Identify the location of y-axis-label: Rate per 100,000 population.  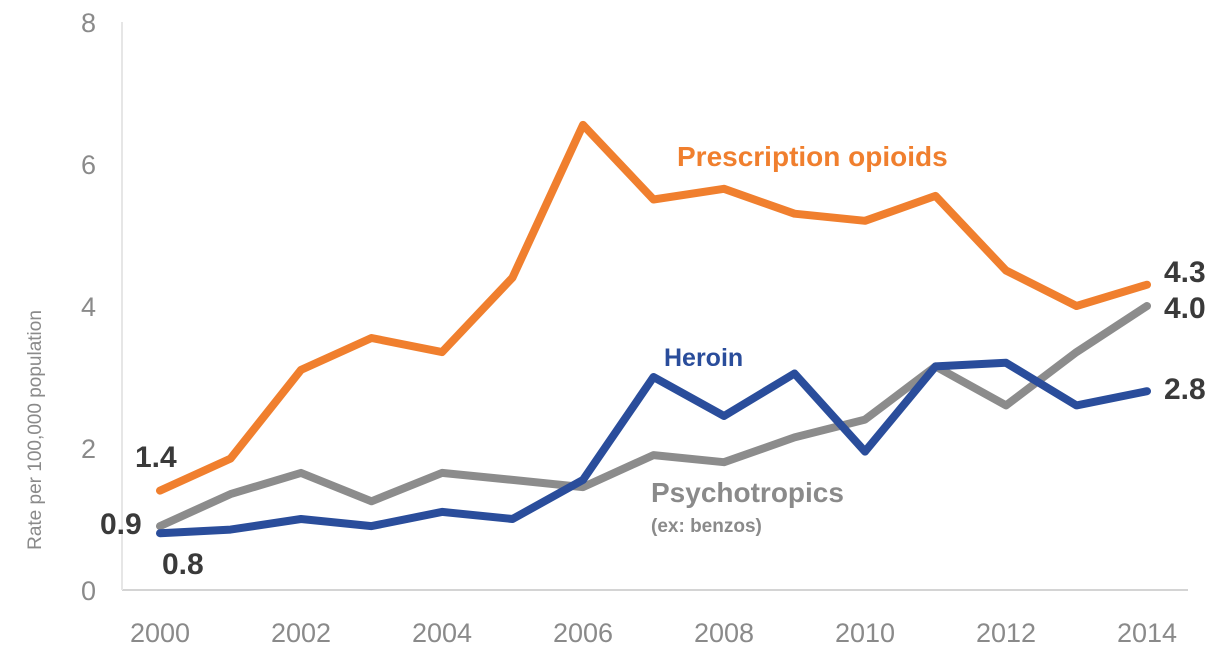
(35, 430).